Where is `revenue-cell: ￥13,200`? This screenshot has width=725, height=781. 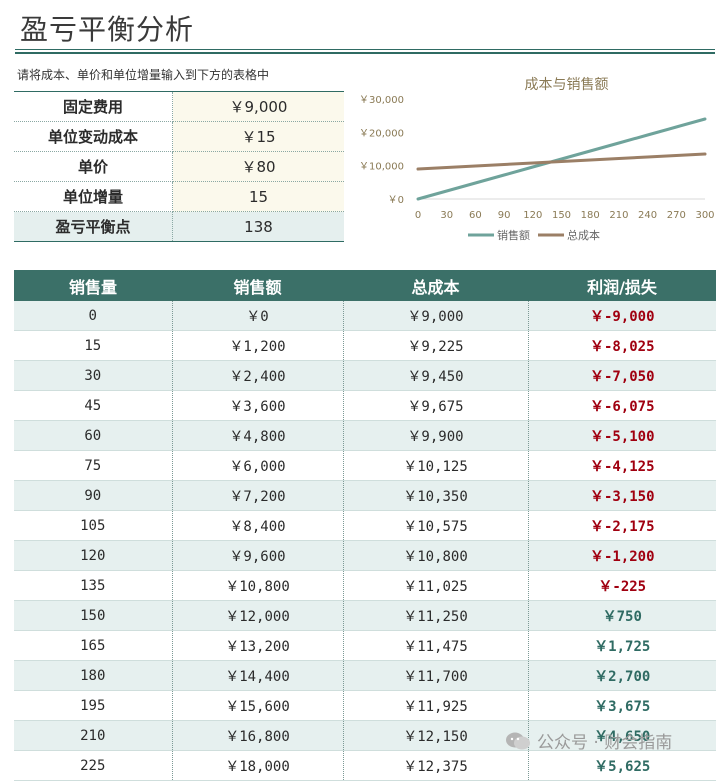 revenue-cell: ￥13,200 is located at coordinates (258, 645).